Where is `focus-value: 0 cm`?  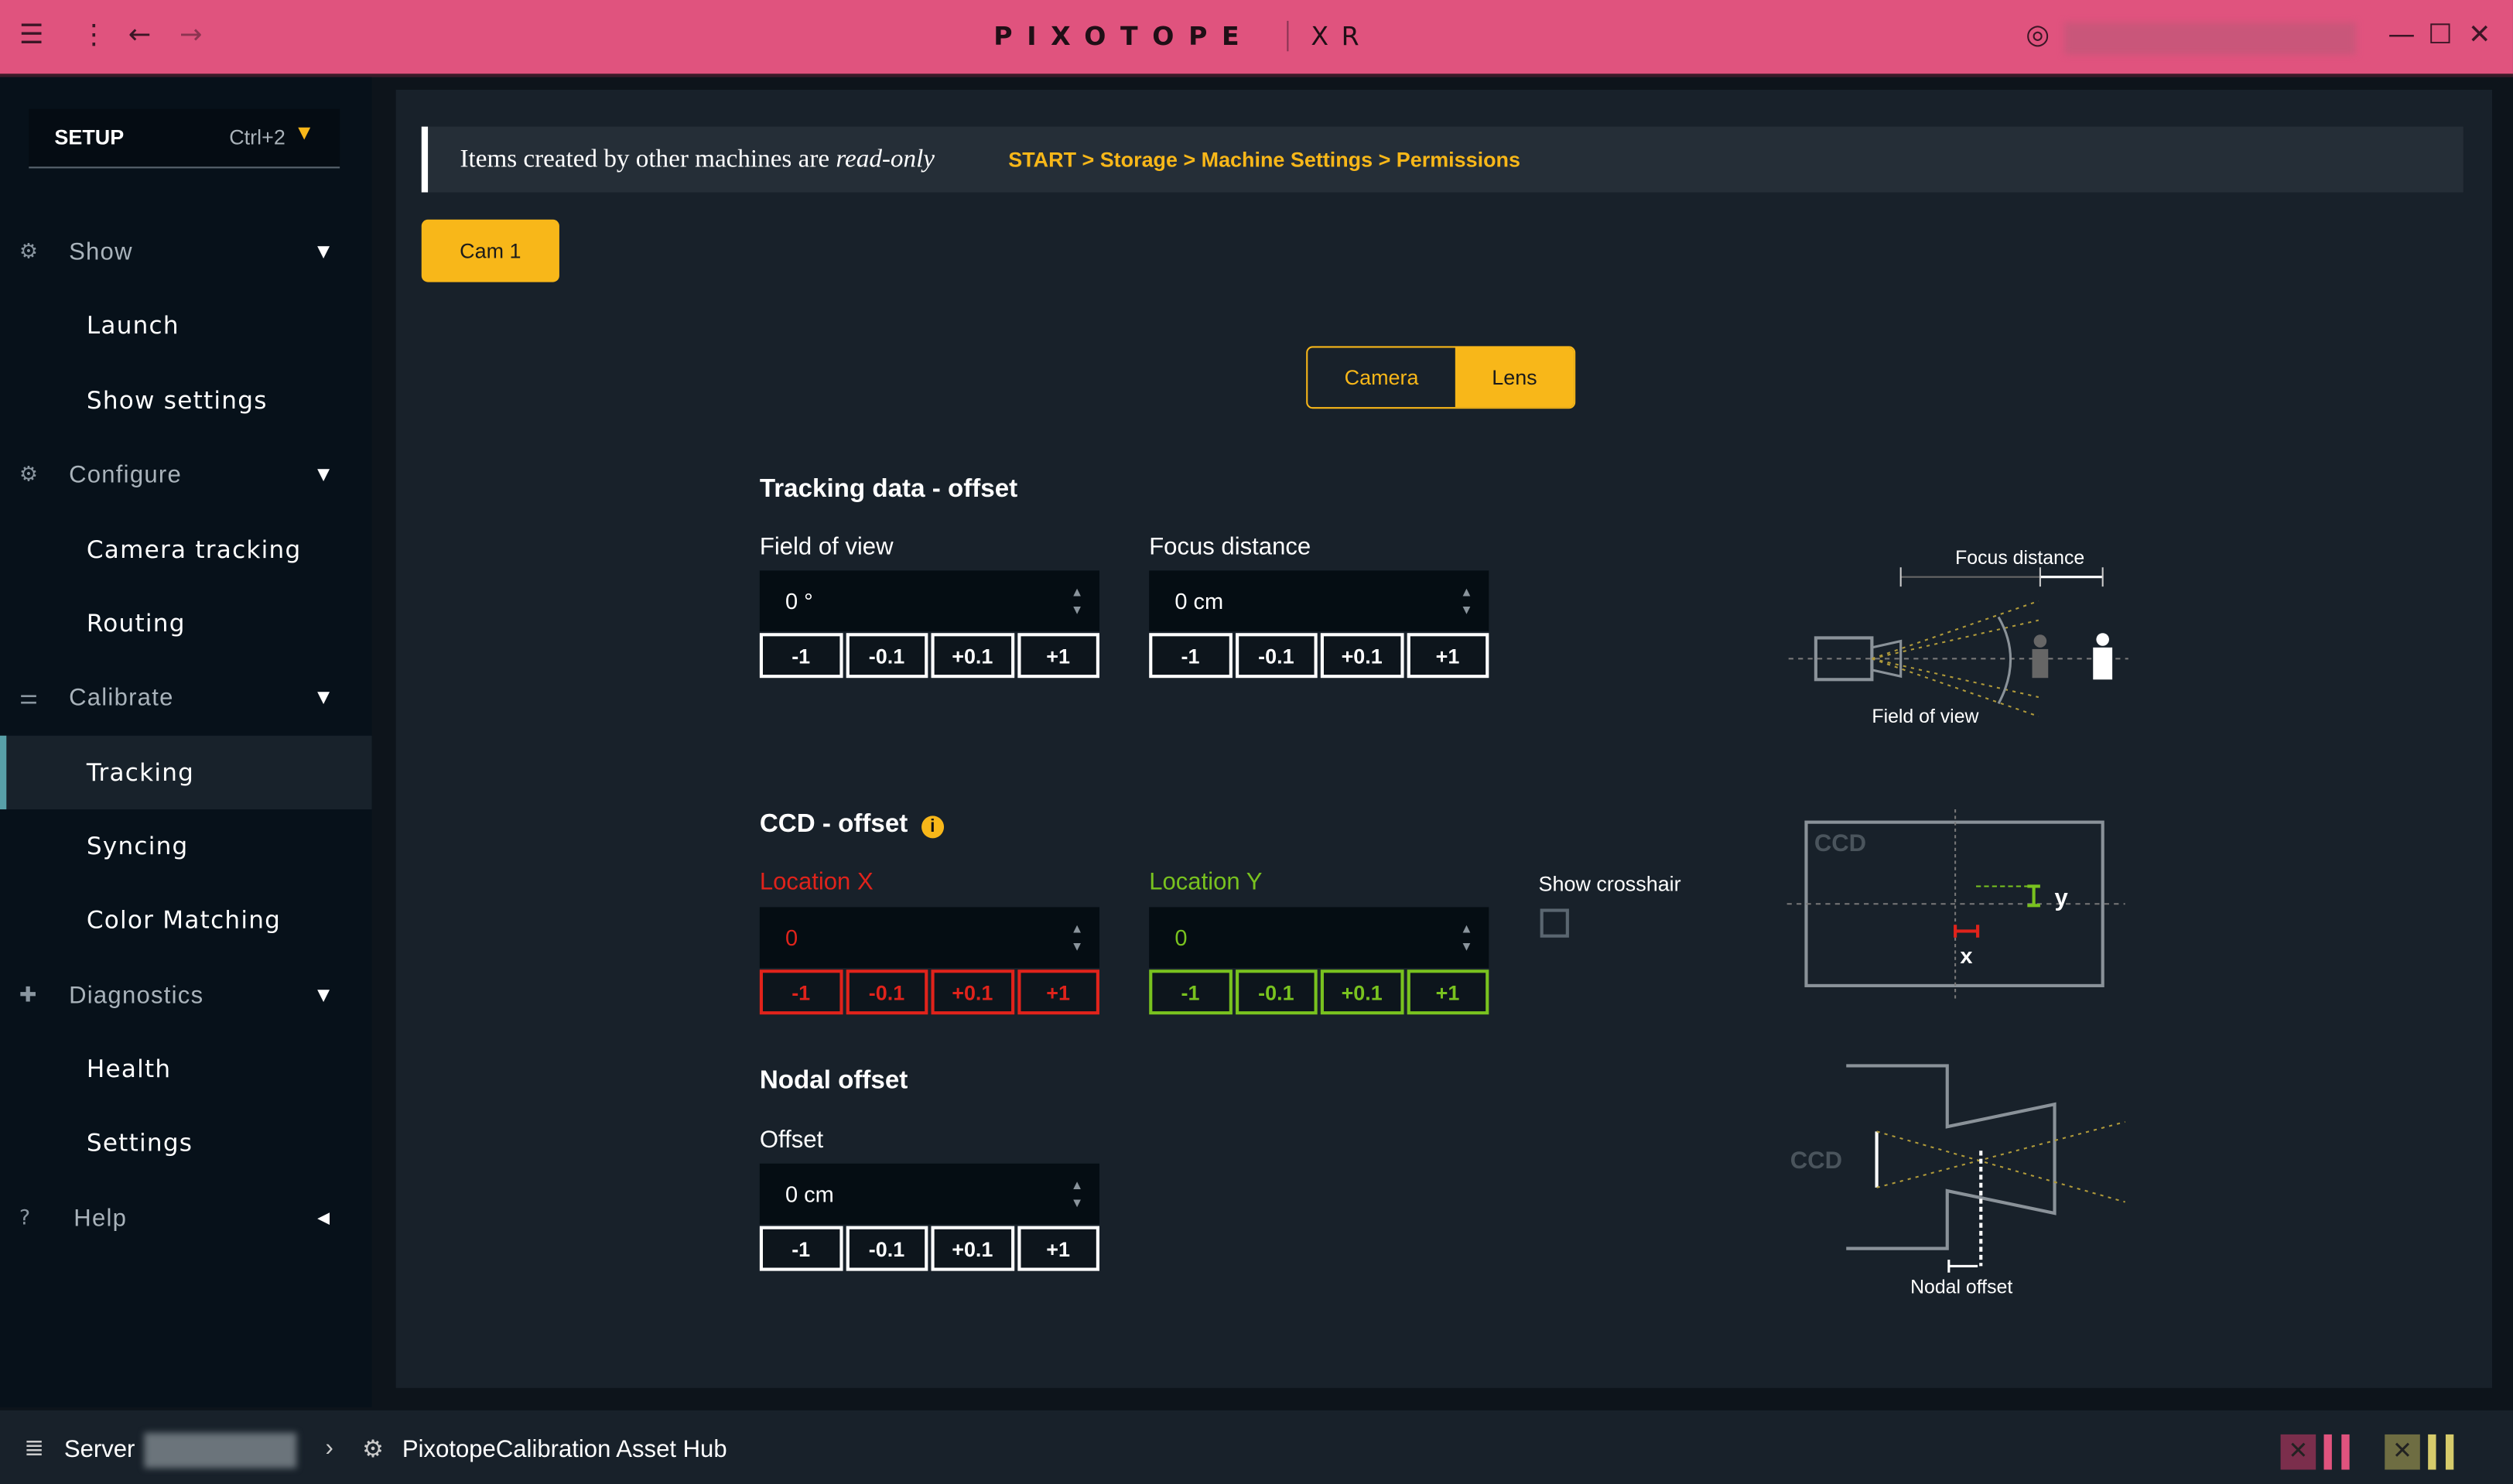
focus-value: 0 cm is located at coordinates (1199, 601).